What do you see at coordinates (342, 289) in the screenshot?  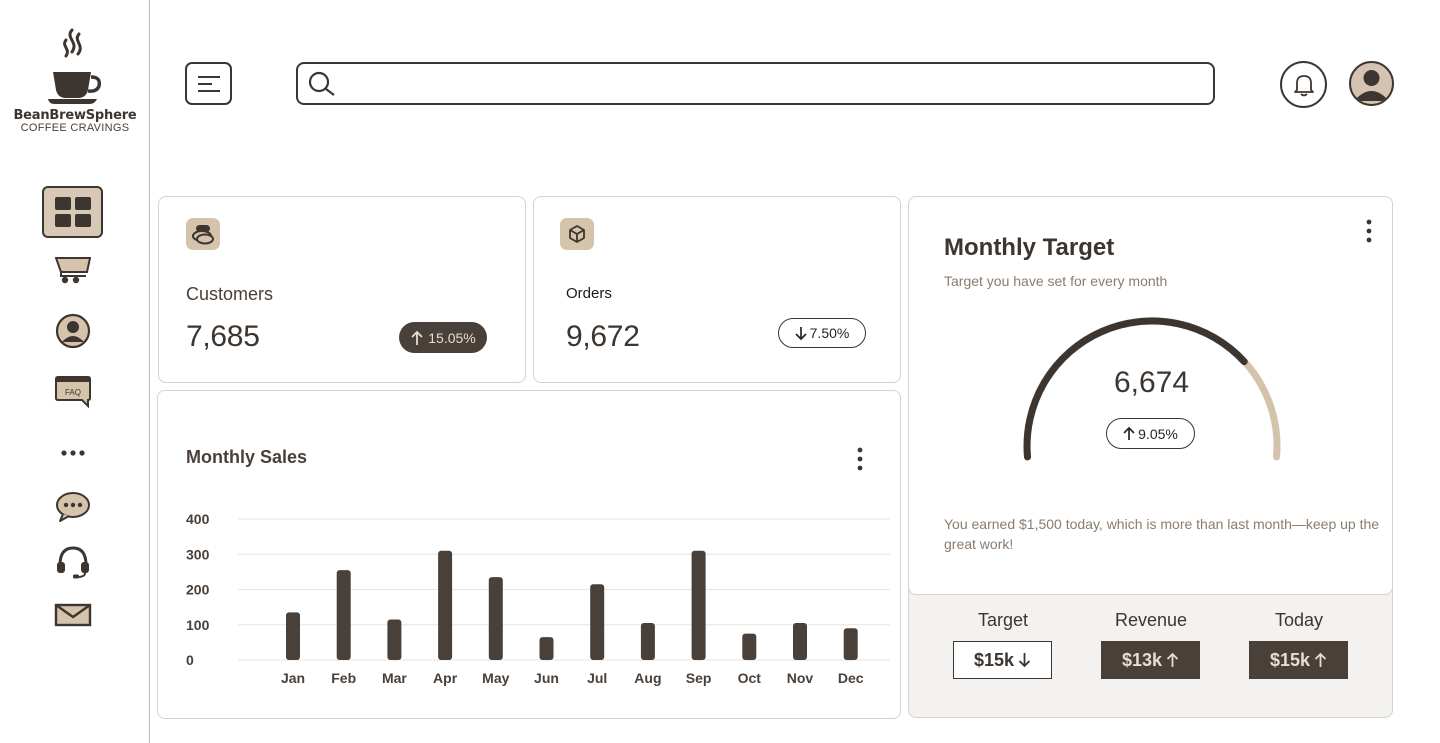 I see `customers-card: Customers 7,685 15.05%` at bounding box center [342, 289].